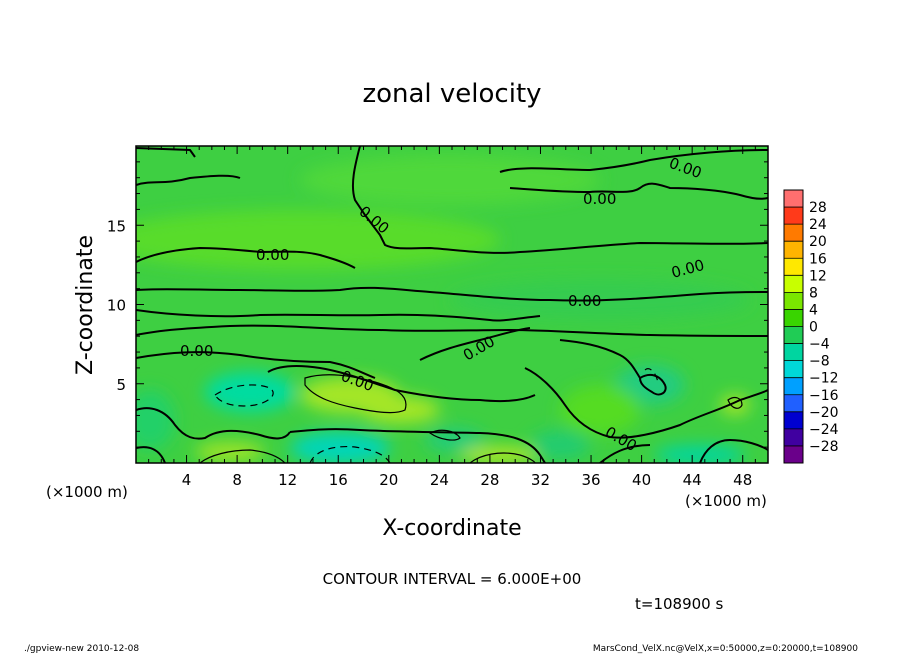  What do you see at coordinates (439, 480) in the screenshot?
I see `x-tick-label: 24` at bounding box center [439, 480].